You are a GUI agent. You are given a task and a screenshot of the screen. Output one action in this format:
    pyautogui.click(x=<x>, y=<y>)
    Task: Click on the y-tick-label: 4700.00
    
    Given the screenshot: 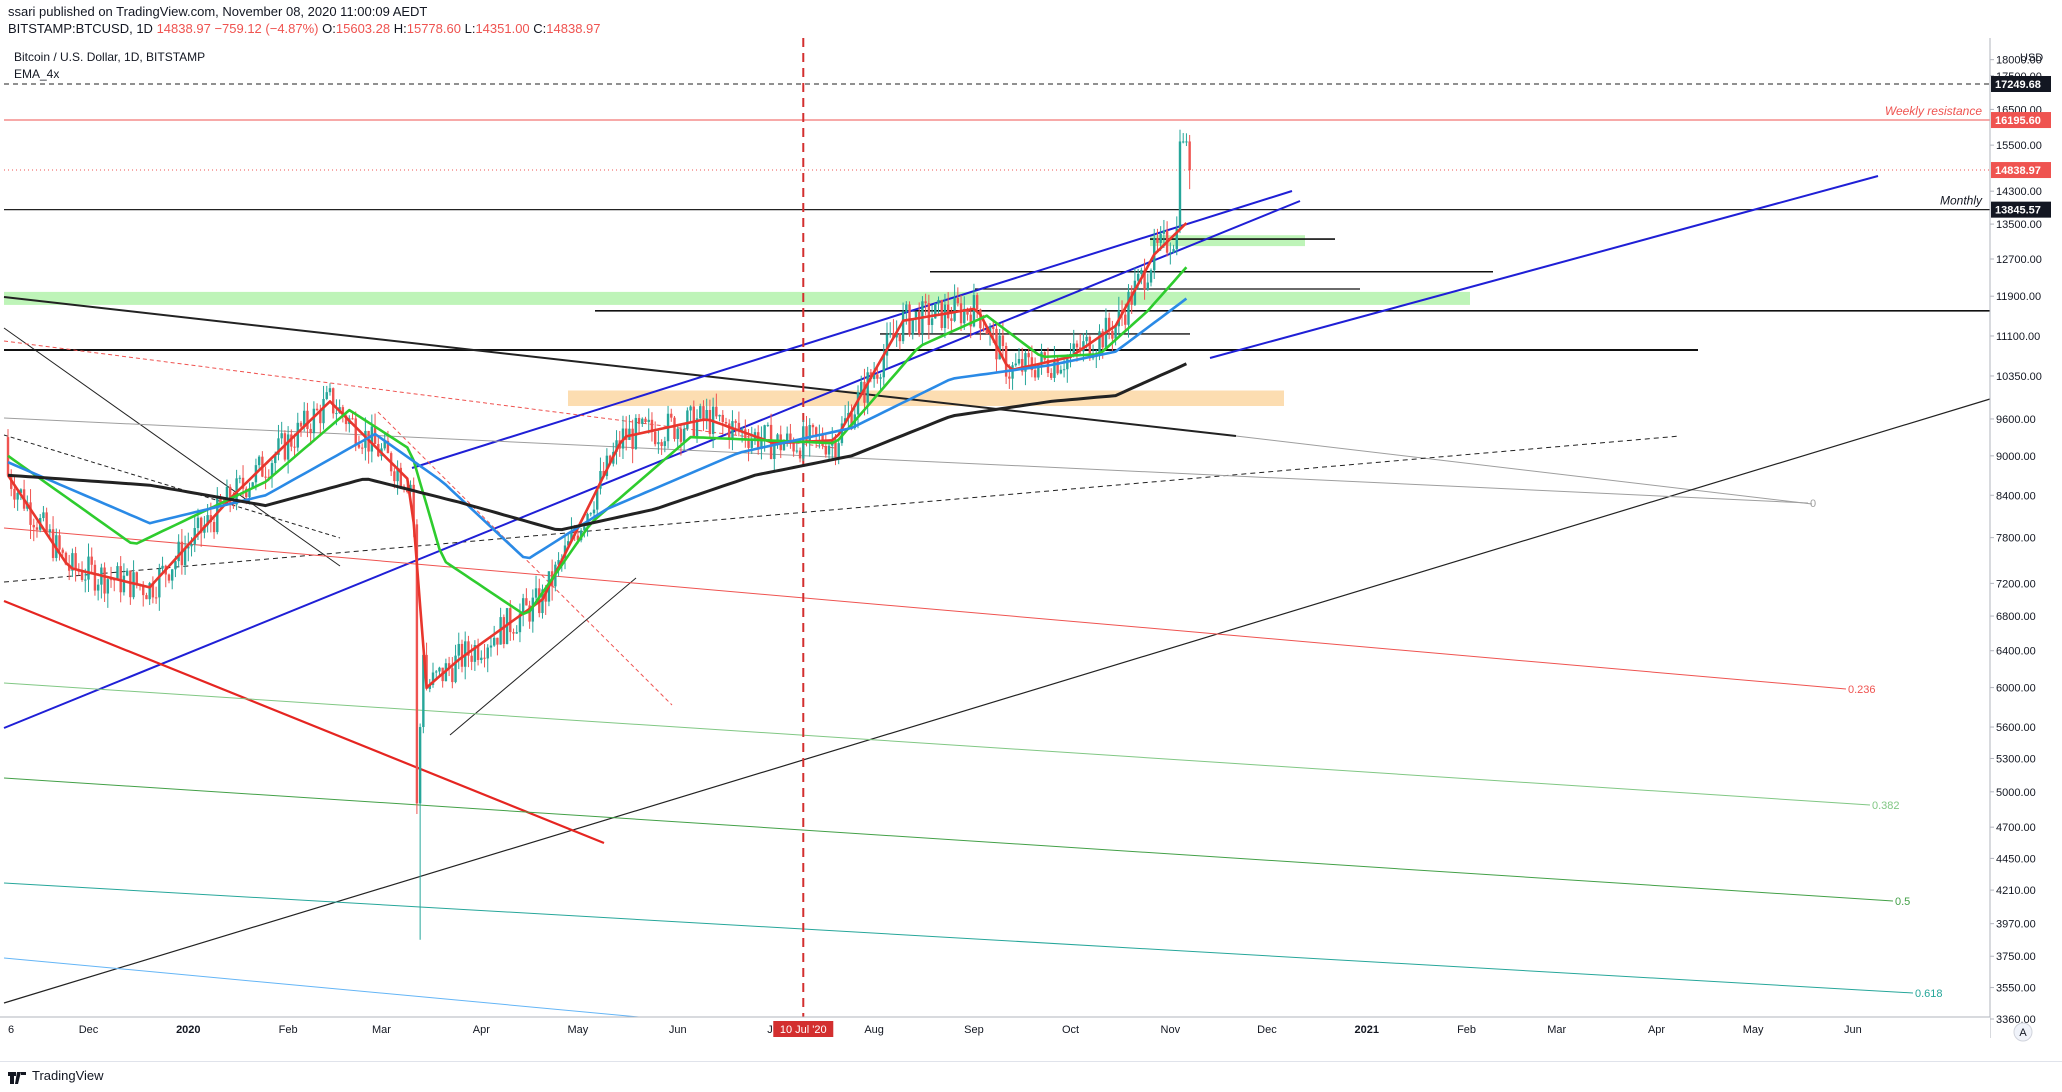 What is the action you would take?
    pyautogui.click(x=2016, y=828)
    